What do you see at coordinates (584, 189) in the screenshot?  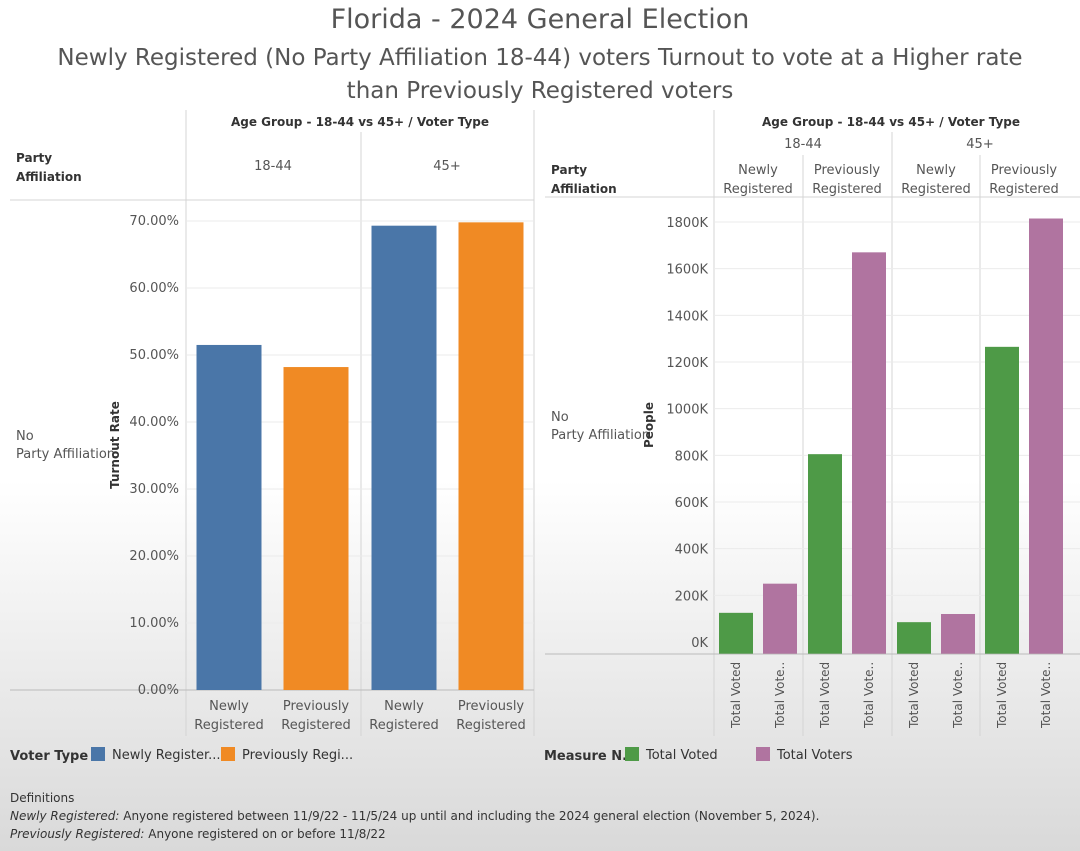 I see `right-row-header: Affiliation` at bounding box center [584, 189].